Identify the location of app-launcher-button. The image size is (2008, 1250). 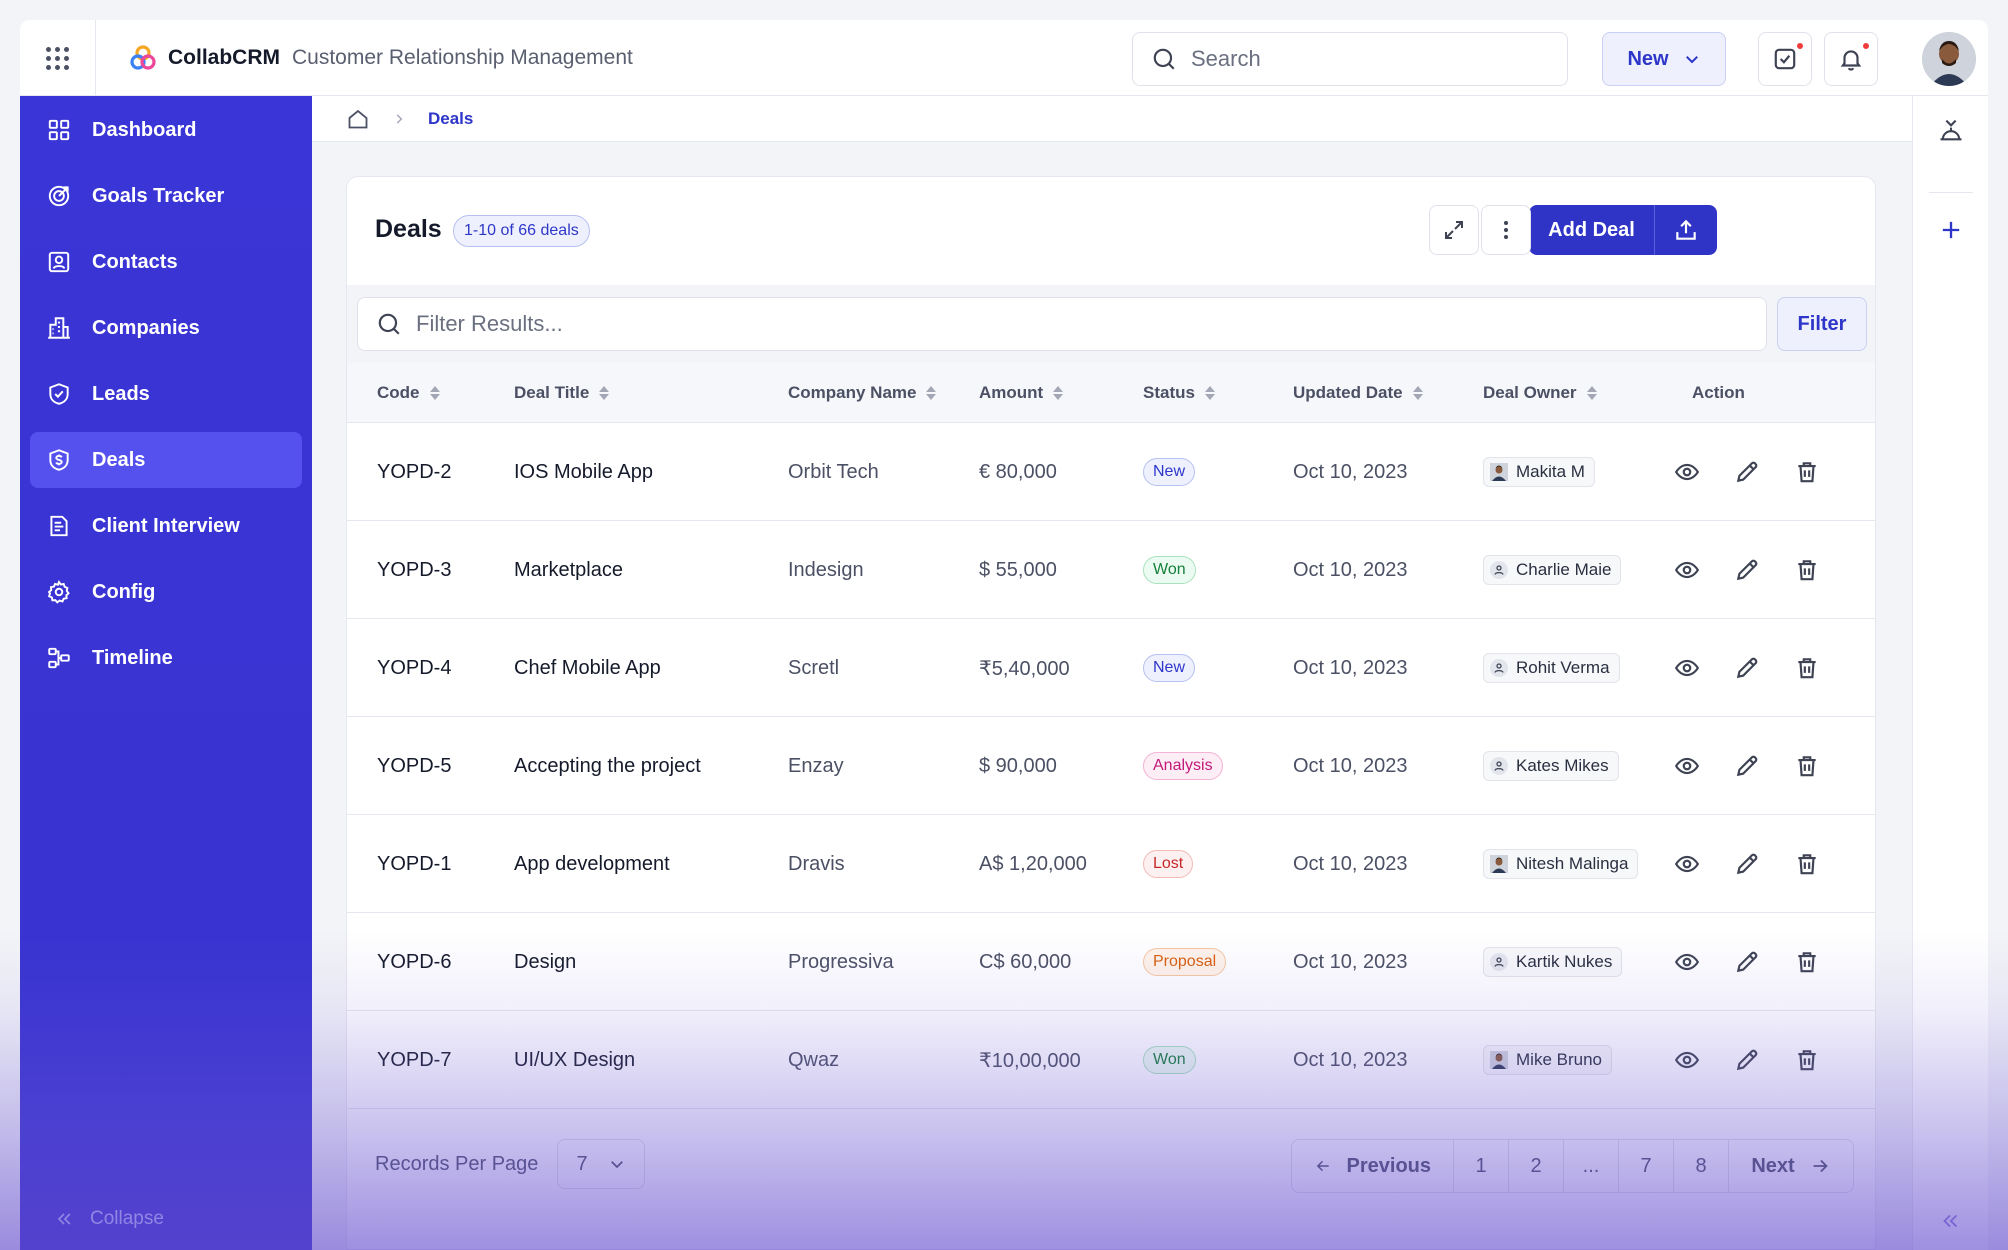
(58, 58).